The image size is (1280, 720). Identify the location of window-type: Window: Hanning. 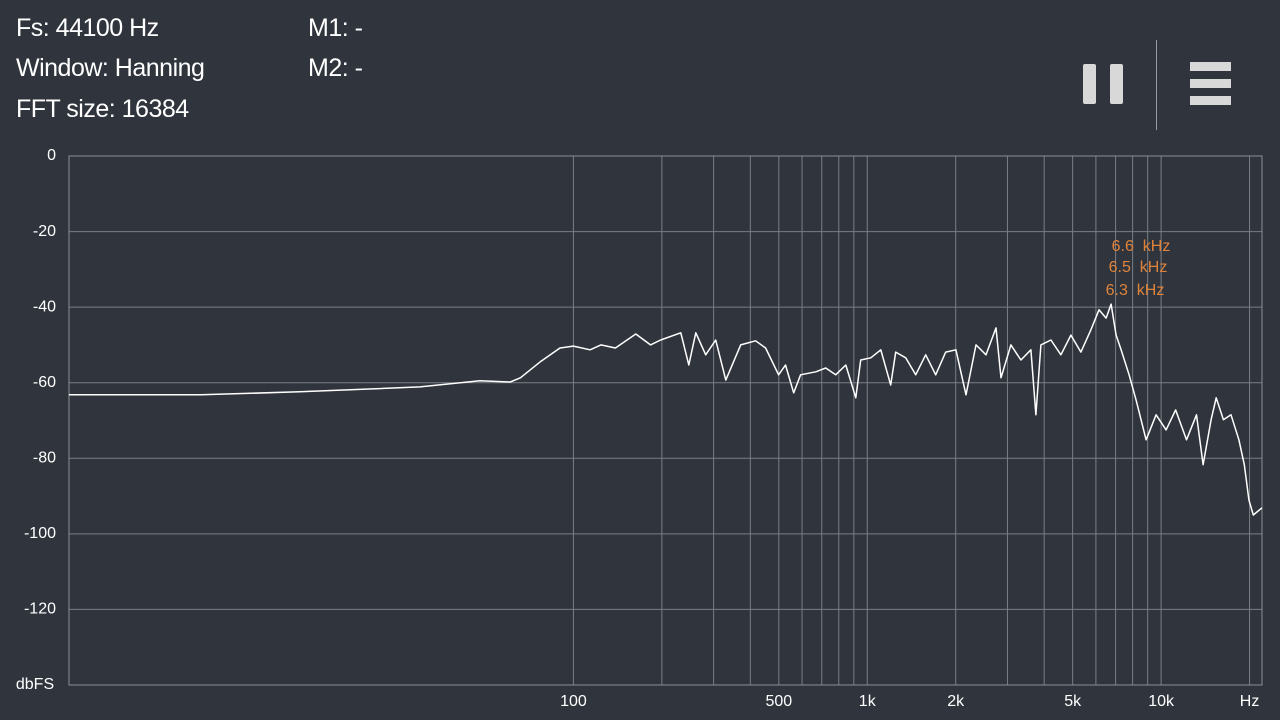
(110, 68).